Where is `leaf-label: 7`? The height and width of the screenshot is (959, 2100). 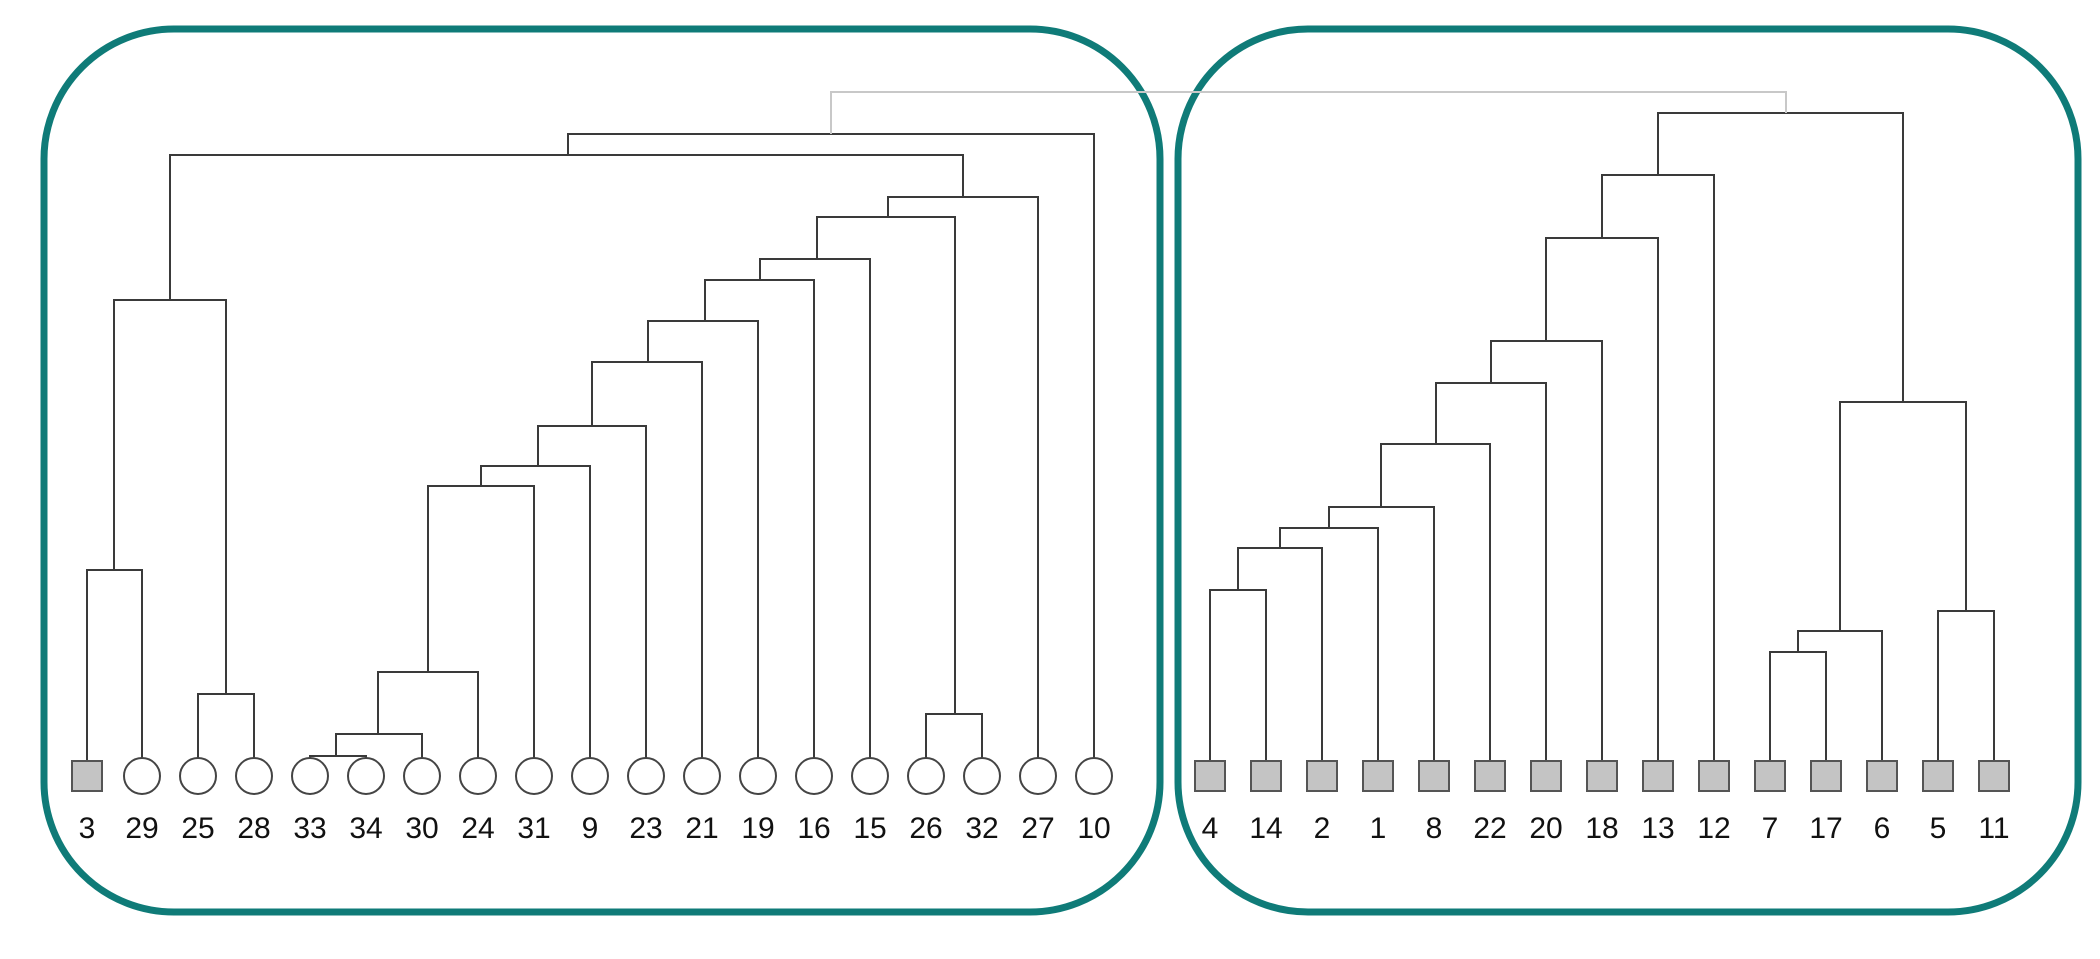 leaf-label: 7 is located at coordinates (1770, 828).